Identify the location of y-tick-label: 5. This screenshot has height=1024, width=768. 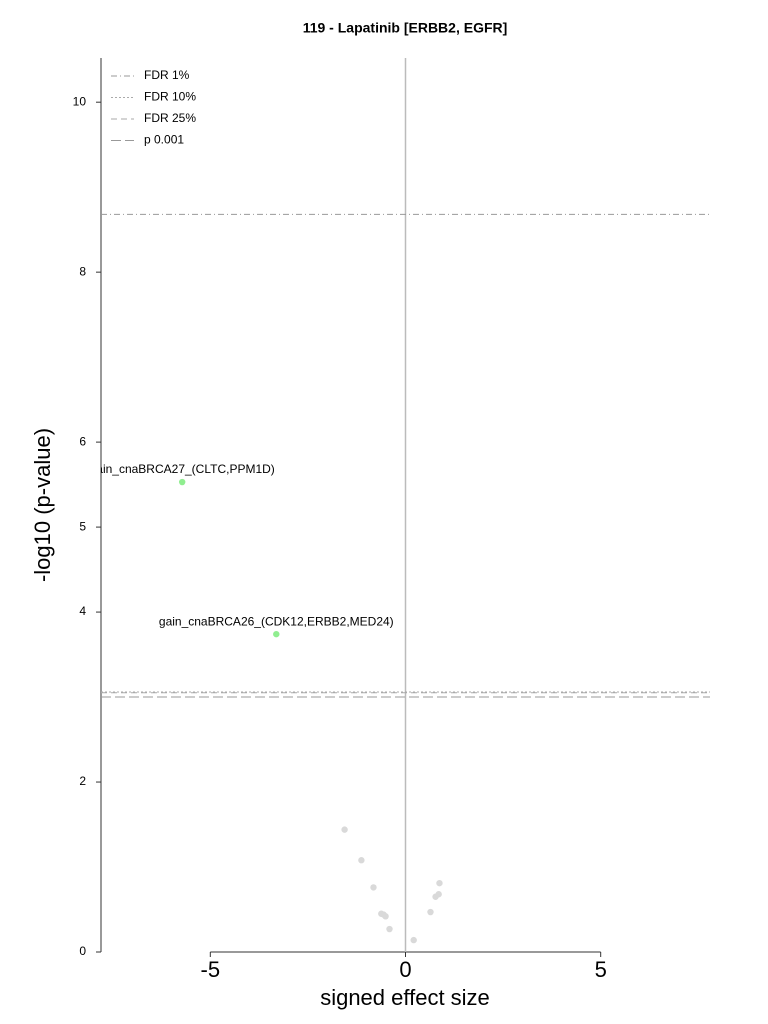
(82, 526).